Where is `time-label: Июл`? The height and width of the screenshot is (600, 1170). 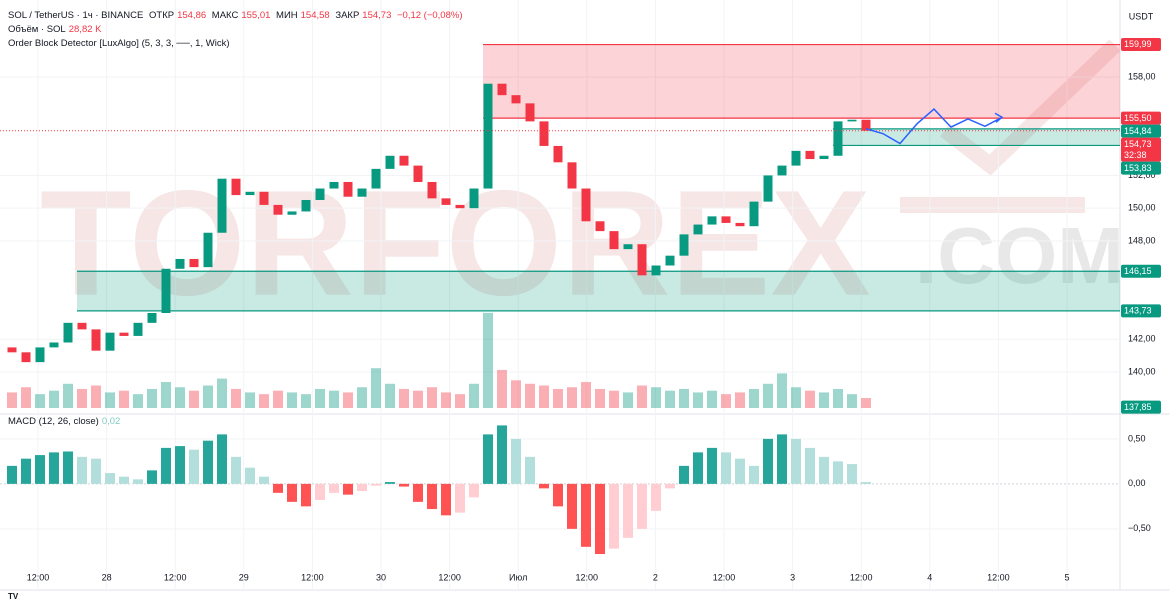
time-label: Июл is located at coordinates (518, 577).